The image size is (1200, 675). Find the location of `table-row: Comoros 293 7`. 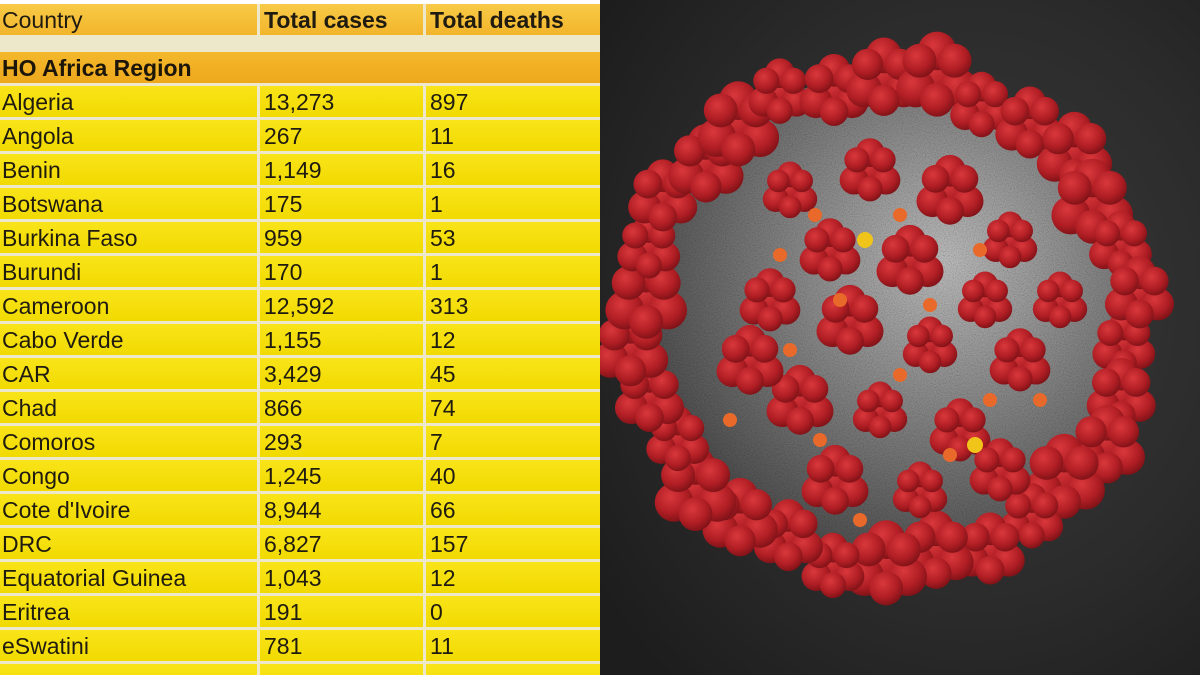

table-row: Comoros 293 7 is located at coordinates (300, 441).